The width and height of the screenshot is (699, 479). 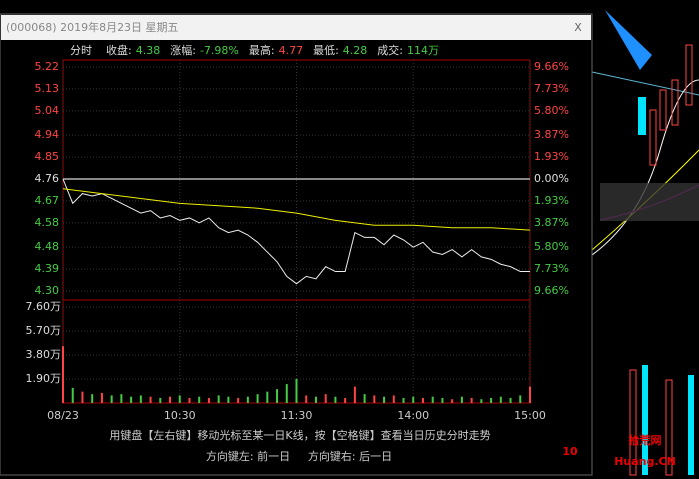 I want to click on hint: 方向键左: 前一日, so click(x=248, y=456).